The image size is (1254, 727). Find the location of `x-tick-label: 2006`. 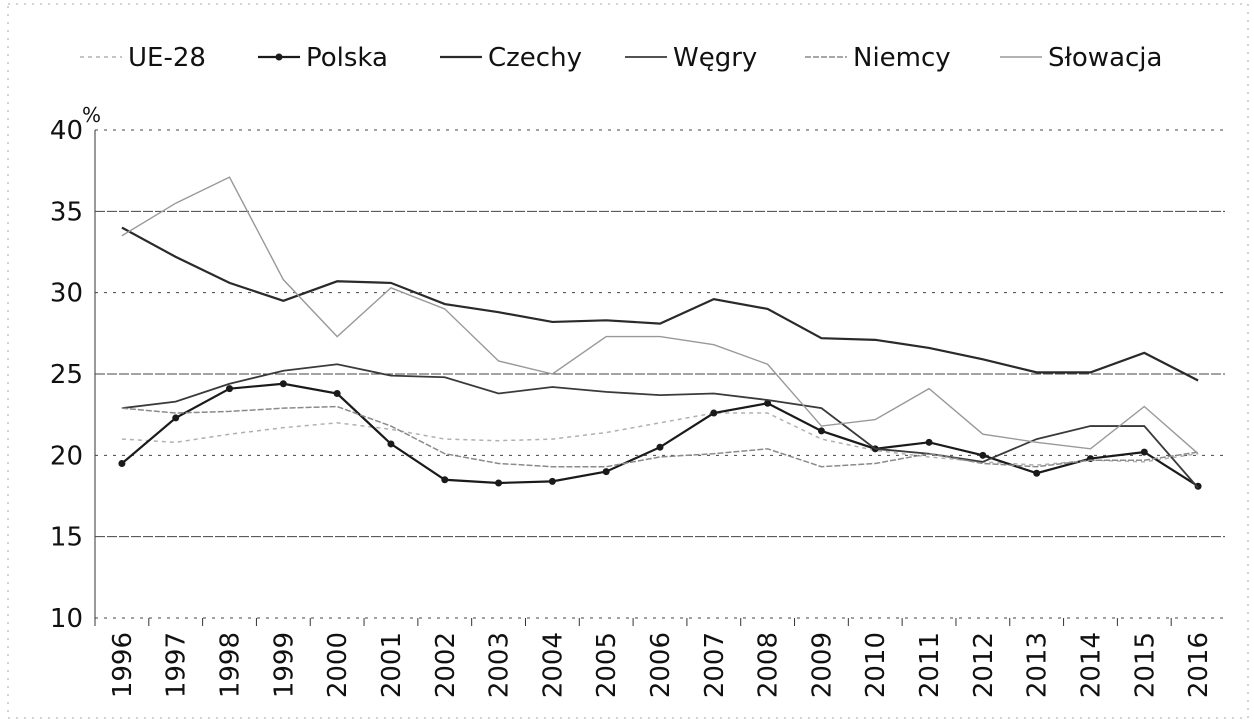

x-tick-label: 2006 is located at coordinates (661, 665).